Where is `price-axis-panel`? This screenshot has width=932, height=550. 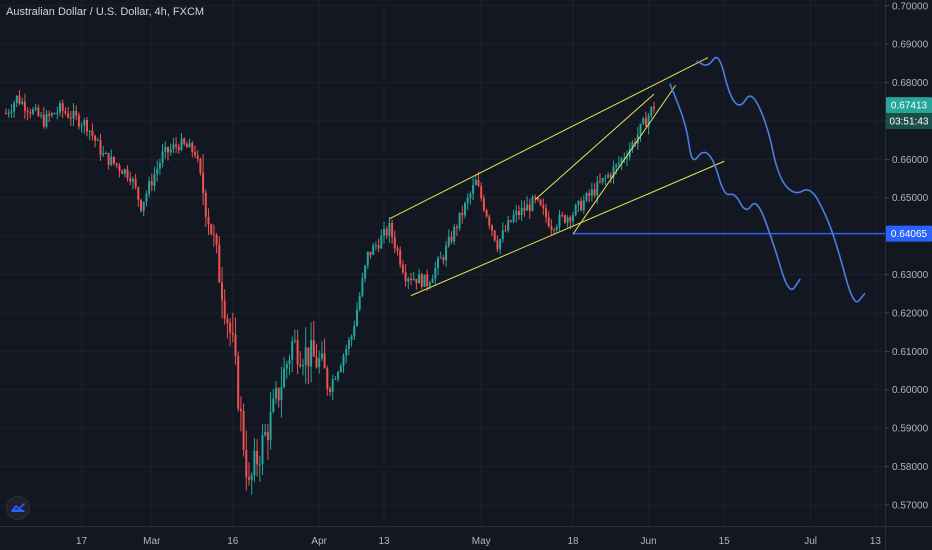
price-axis-panel is located at coordinates (908, 275).